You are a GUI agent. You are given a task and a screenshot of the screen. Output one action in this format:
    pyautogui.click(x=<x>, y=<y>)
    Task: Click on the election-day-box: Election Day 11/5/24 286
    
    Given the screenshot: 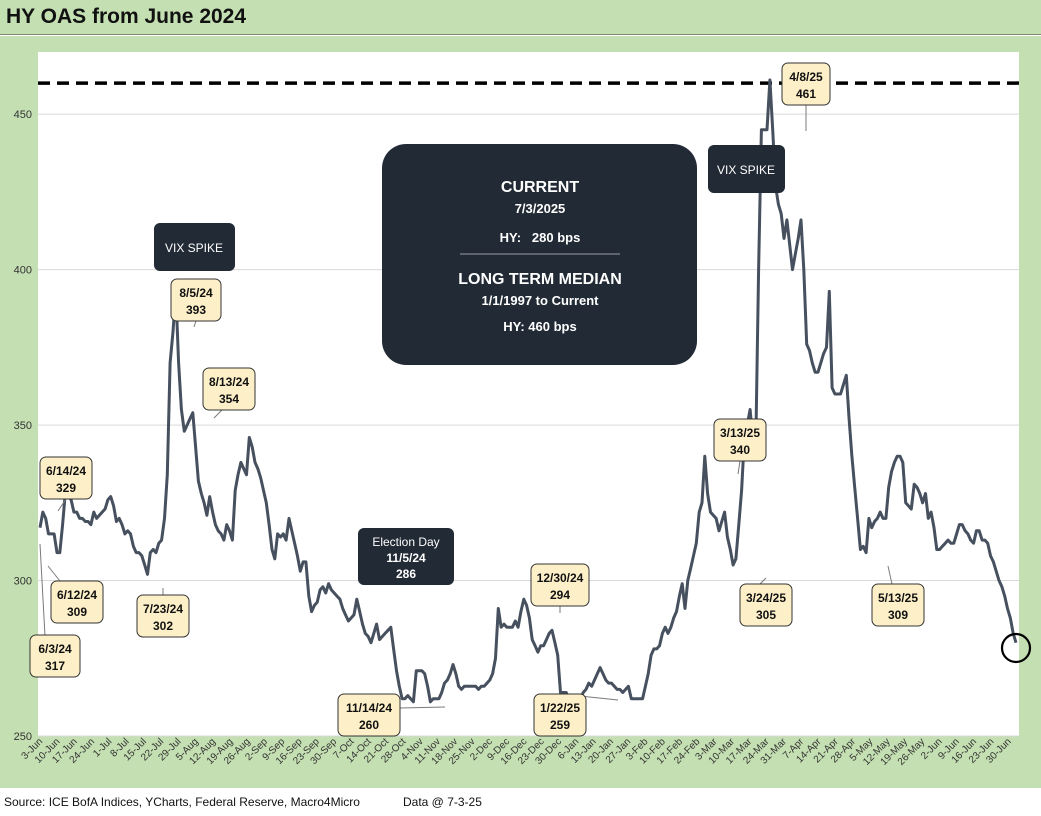 What is the action you would take?
    pyautogui.click(x=406, y=556)
    